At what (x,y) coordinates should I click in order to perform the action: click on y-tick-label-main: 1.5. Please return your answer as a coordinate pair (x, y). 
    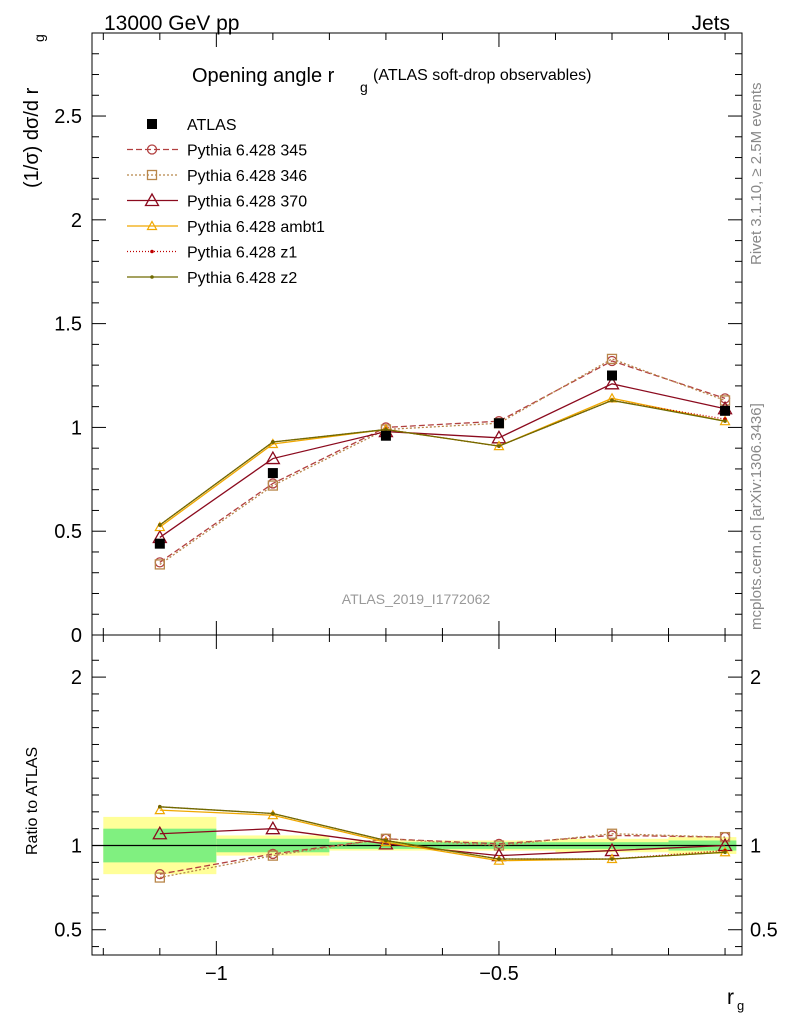
    Looking at the image, I should click on (68, 325).